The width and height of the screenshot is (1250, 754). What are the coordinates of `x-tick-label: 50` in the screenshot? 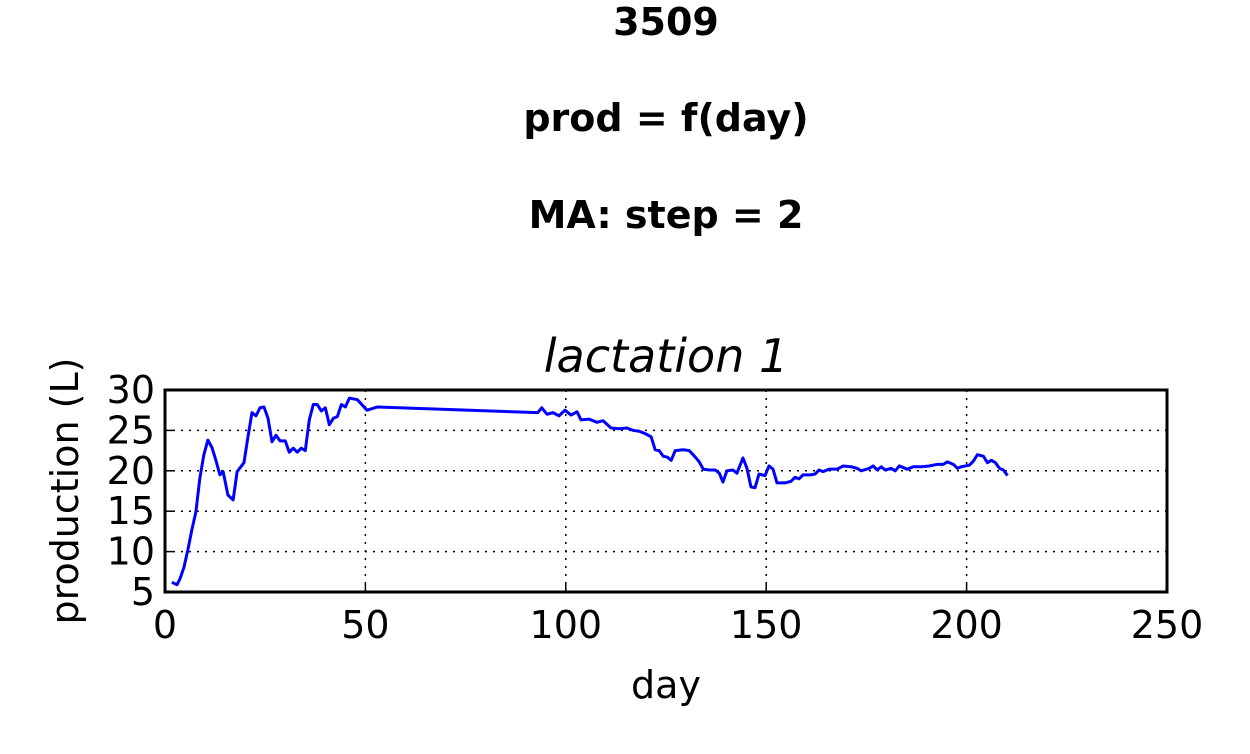 It's located at (365, 625).